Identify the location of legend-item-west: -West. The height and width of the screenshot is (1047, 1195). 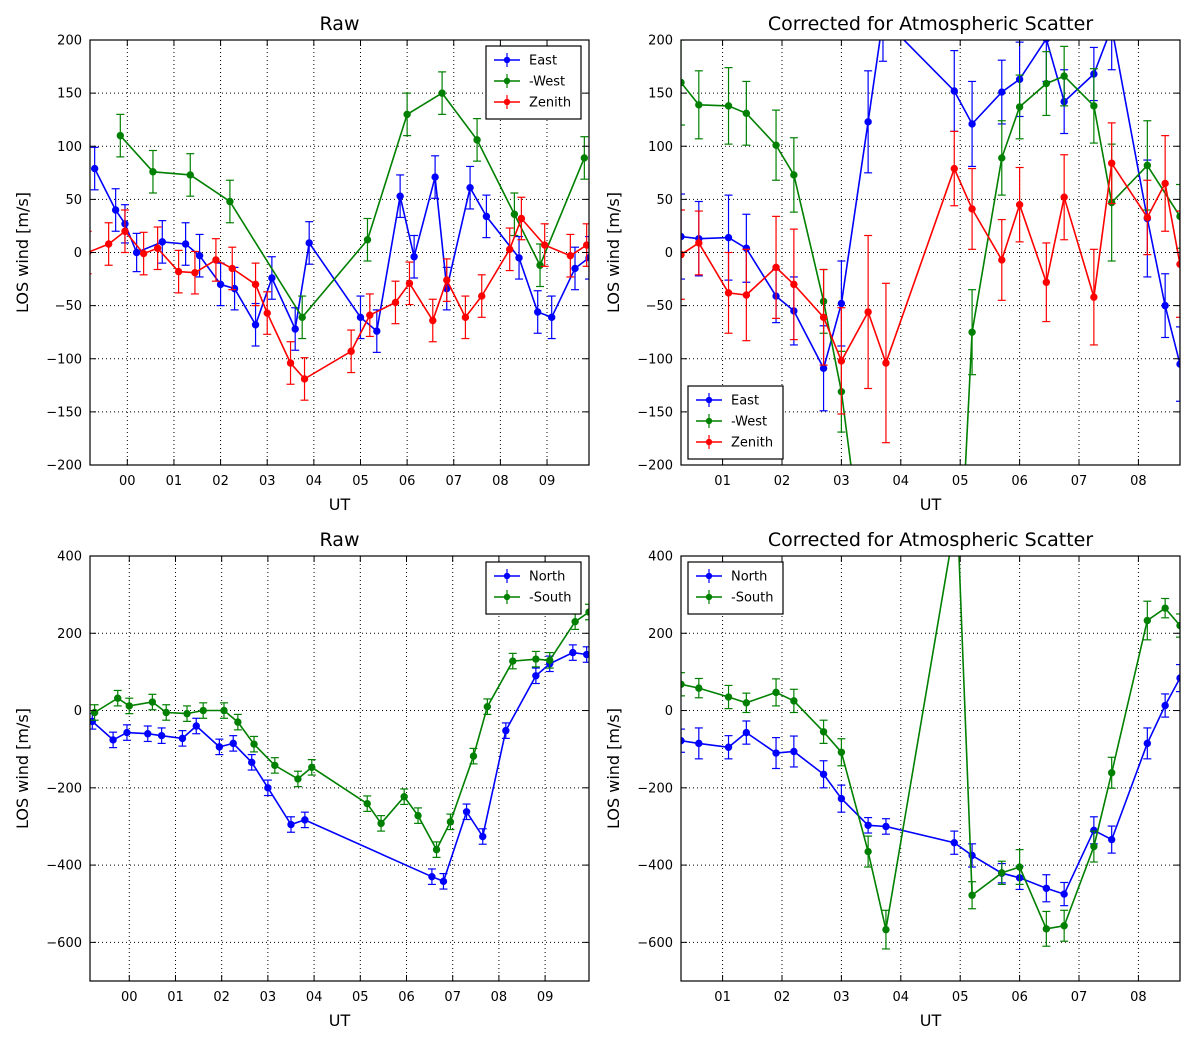
(529, 82).